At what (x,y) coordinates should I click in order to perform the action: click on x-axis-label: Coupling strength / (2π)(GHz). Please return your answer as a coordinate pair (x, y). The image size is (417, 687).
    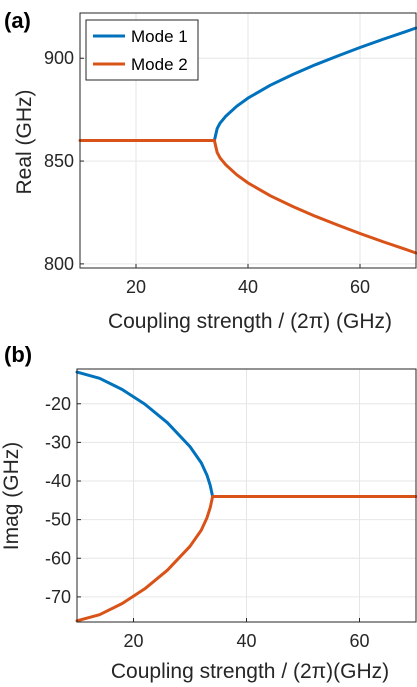
    Looking at the image, I should click on (250, 671).